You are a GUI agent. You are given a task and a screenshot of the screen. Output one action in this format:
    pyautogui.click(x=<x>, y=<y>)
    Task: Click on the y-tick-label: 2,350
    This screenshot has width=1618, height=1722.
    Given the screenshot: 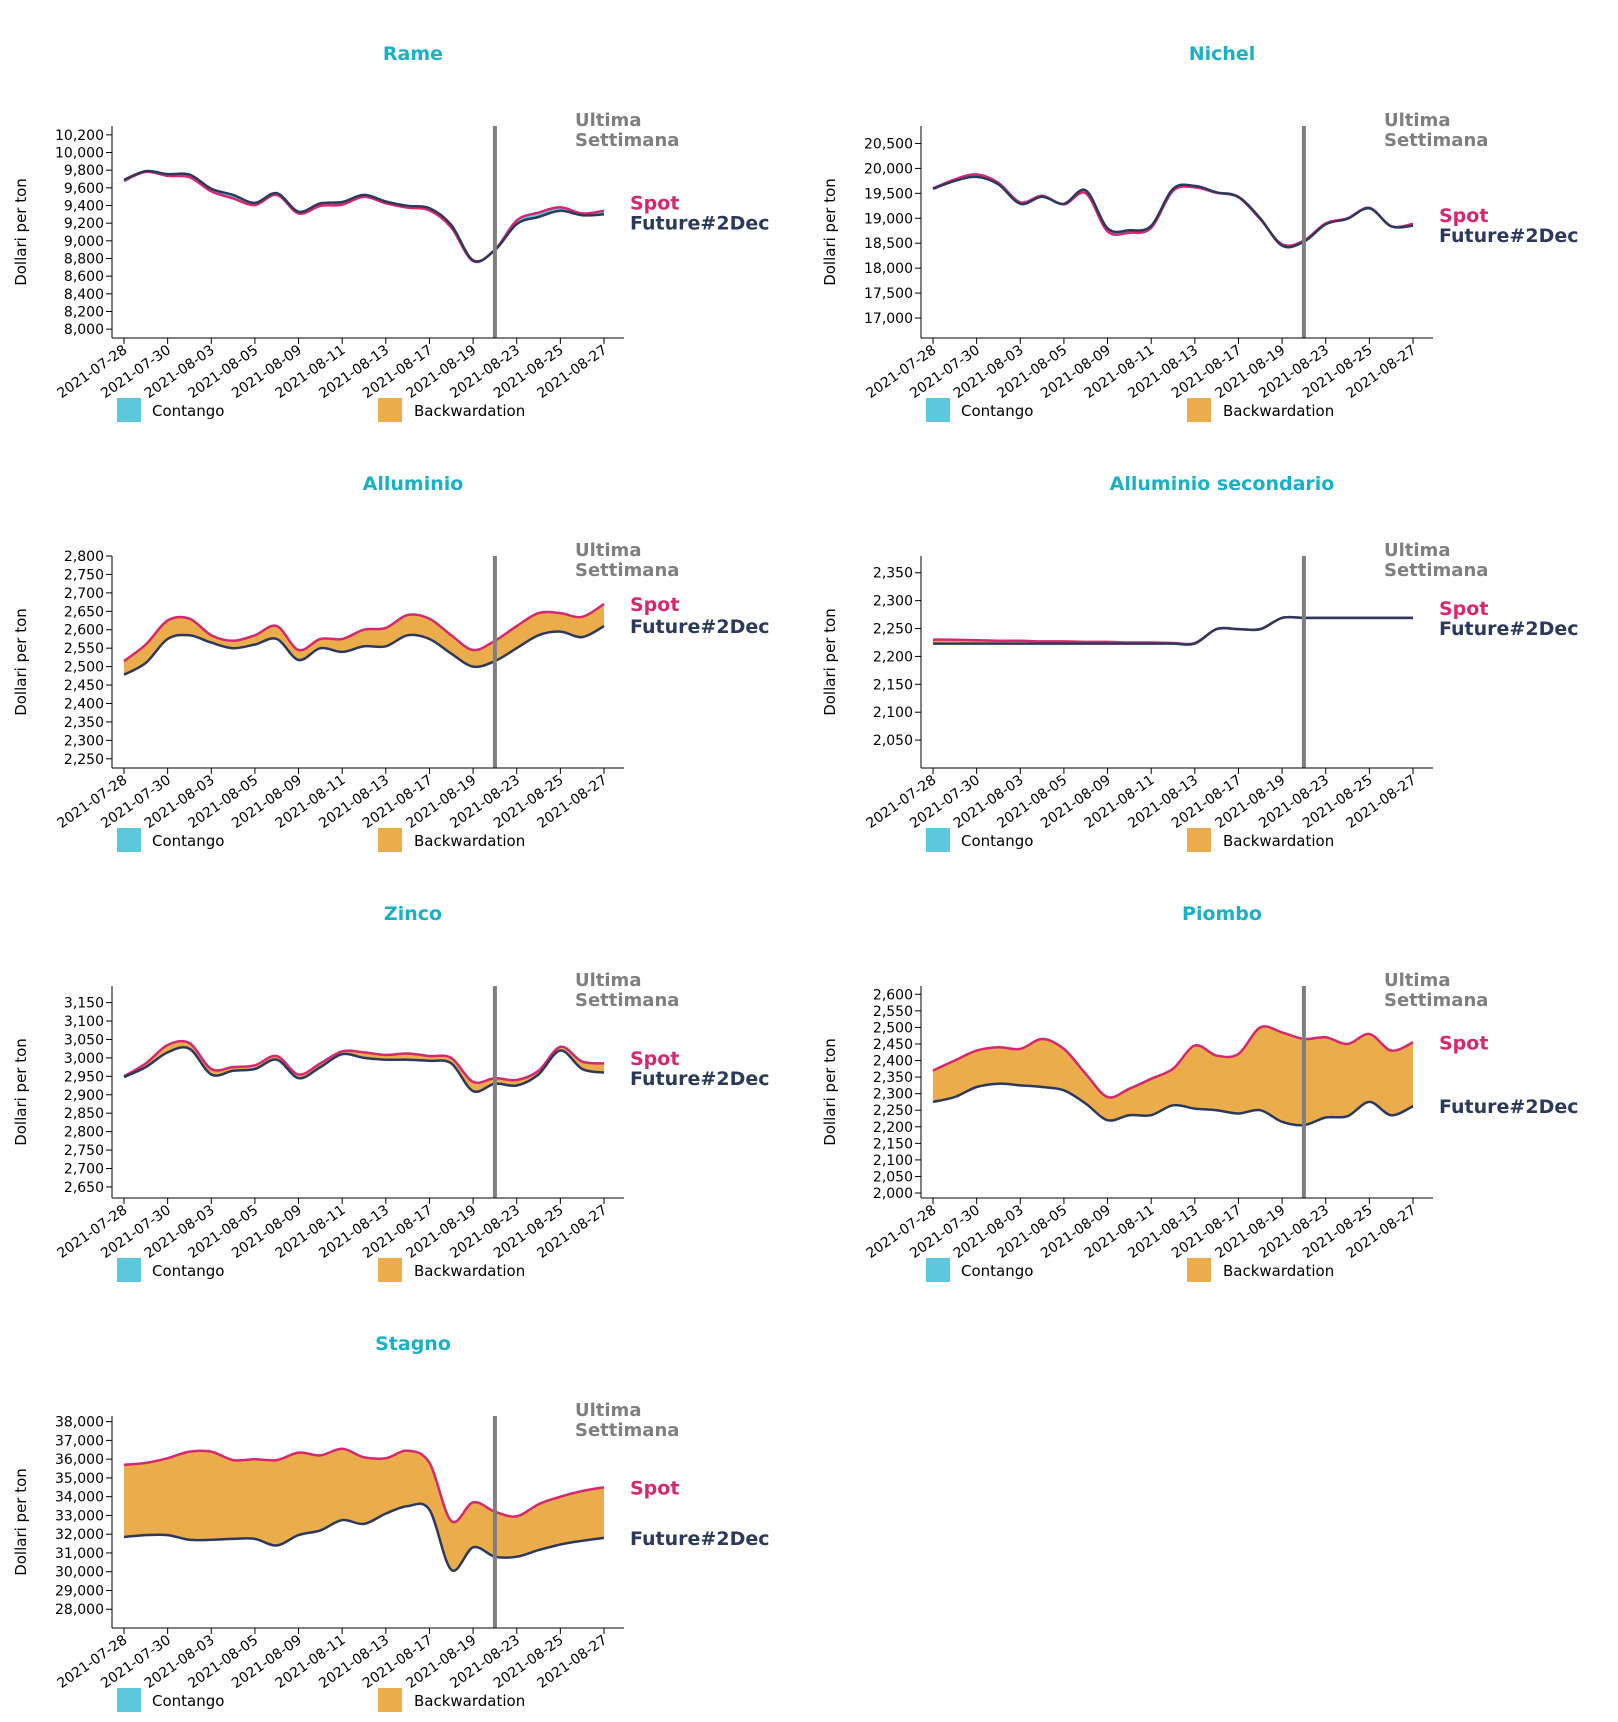 What is the action you would take?
    pyautogui.click(x=84, y=723)
    